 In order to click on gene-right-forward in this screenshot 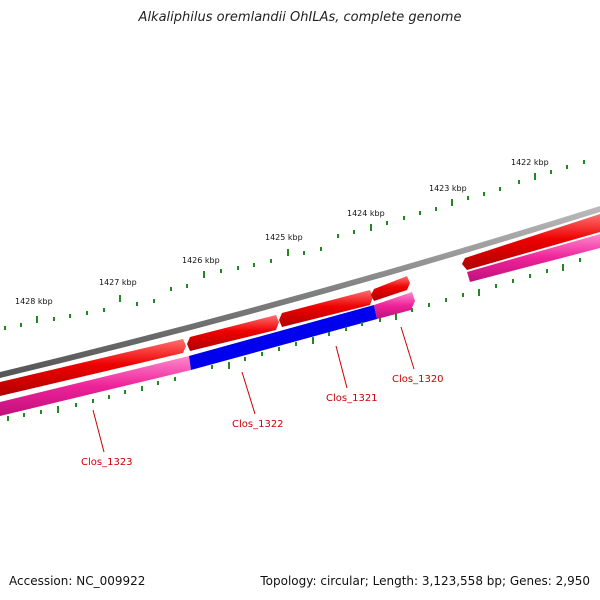, I will do `click(531, 242)`.